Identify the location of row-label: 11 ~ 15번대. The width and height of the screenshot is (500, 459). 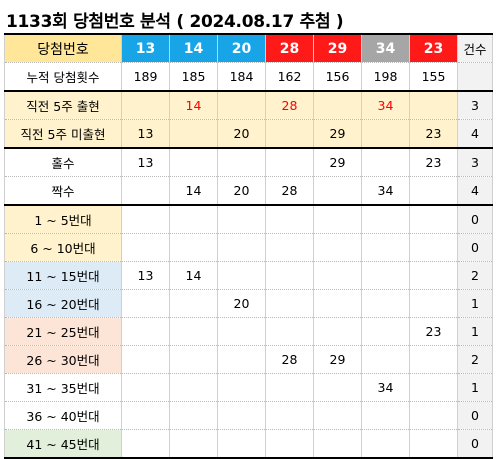
(63, 275).